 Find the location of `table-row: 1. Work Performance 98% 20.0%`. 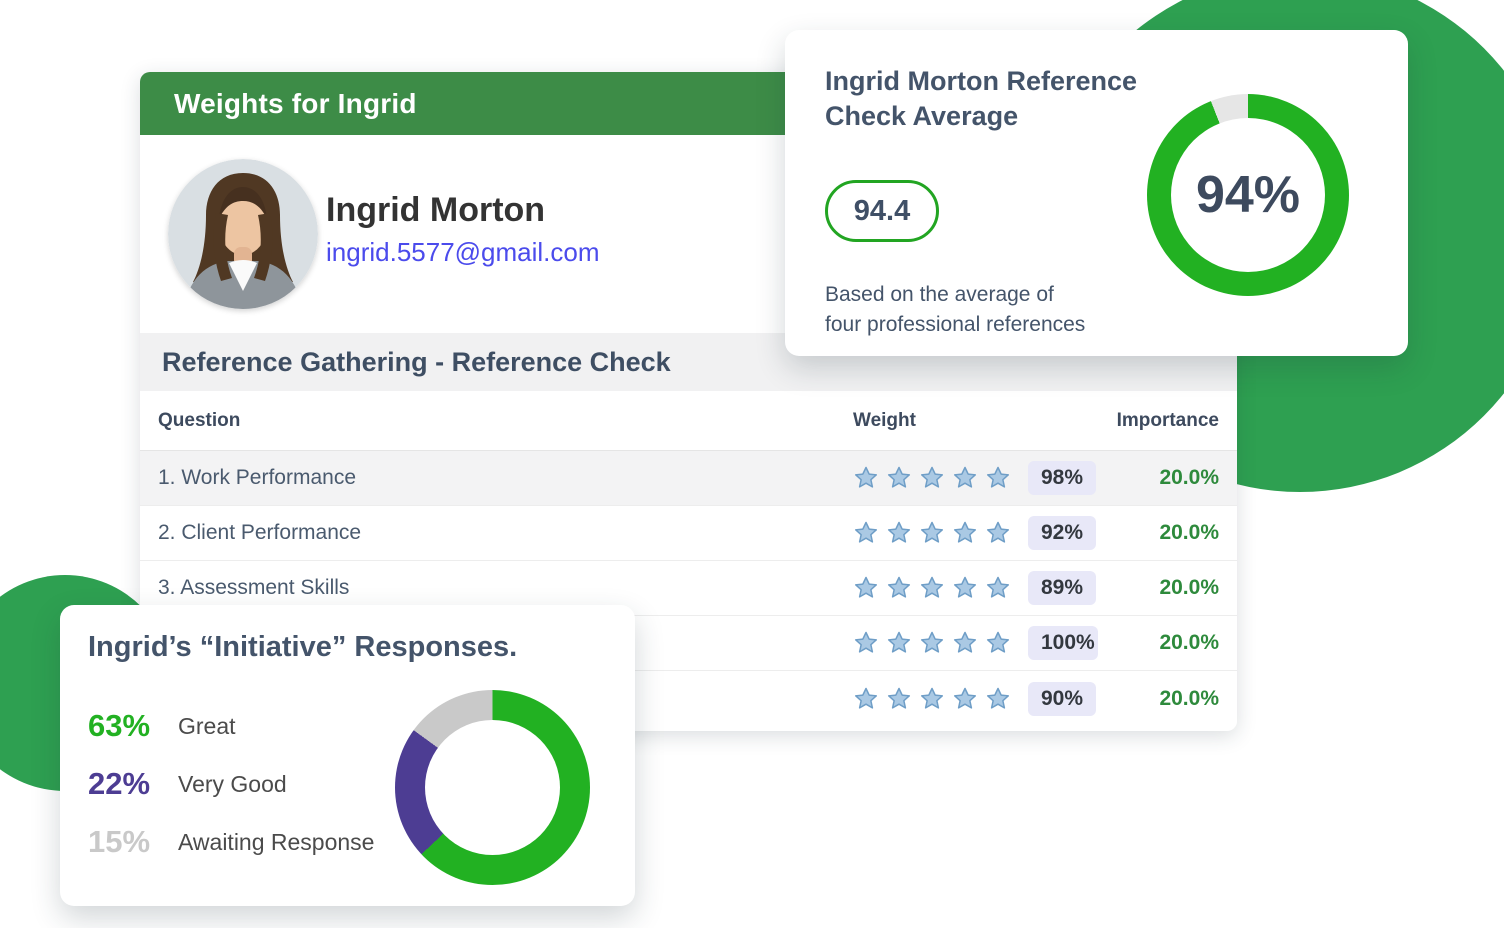

table-row: 1. Work Performance 98% 20.0% is located at coordinates (688, 478).